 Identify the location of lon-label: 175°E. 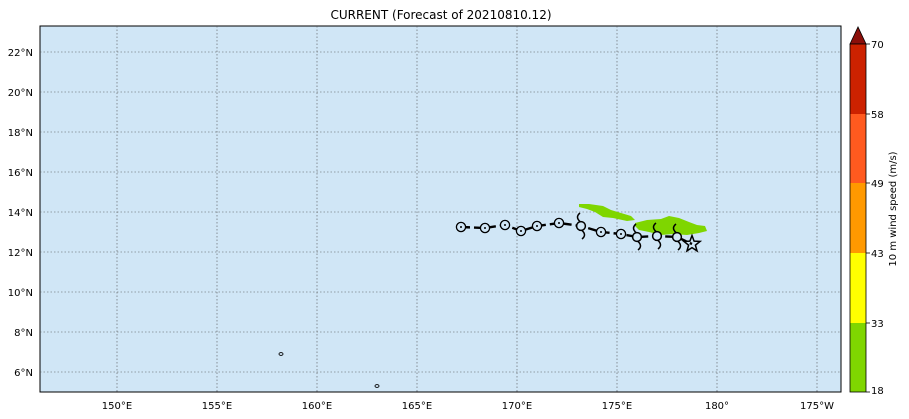
(617, 406).